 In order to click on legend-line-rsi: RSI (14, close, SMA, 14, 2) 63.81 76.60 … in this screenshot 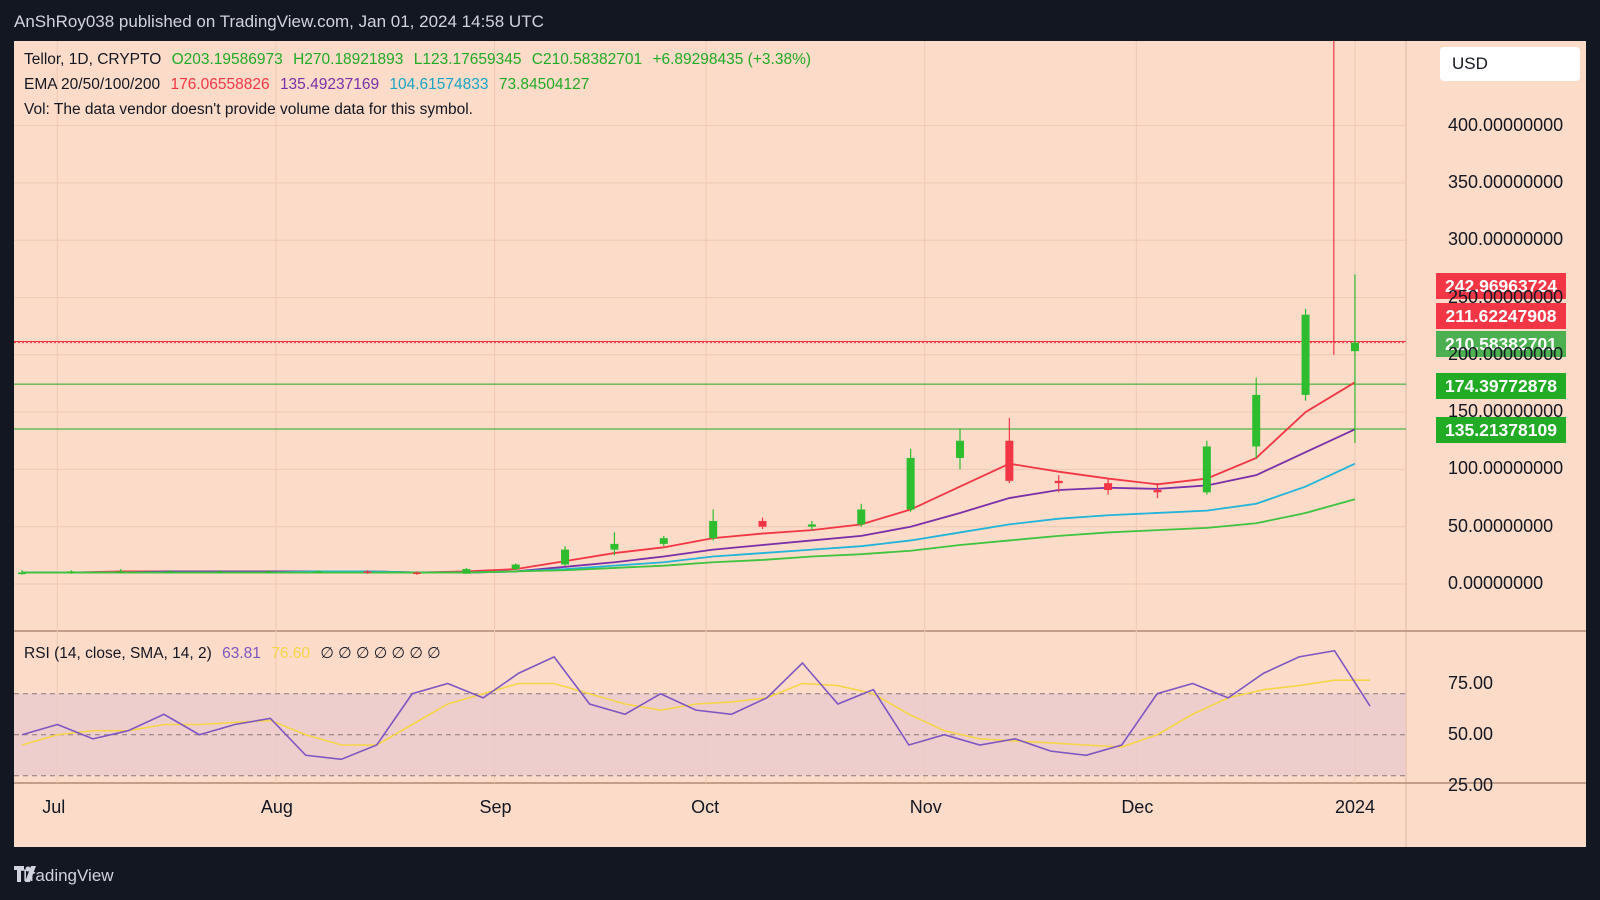, I will do `click(235, 653)`.